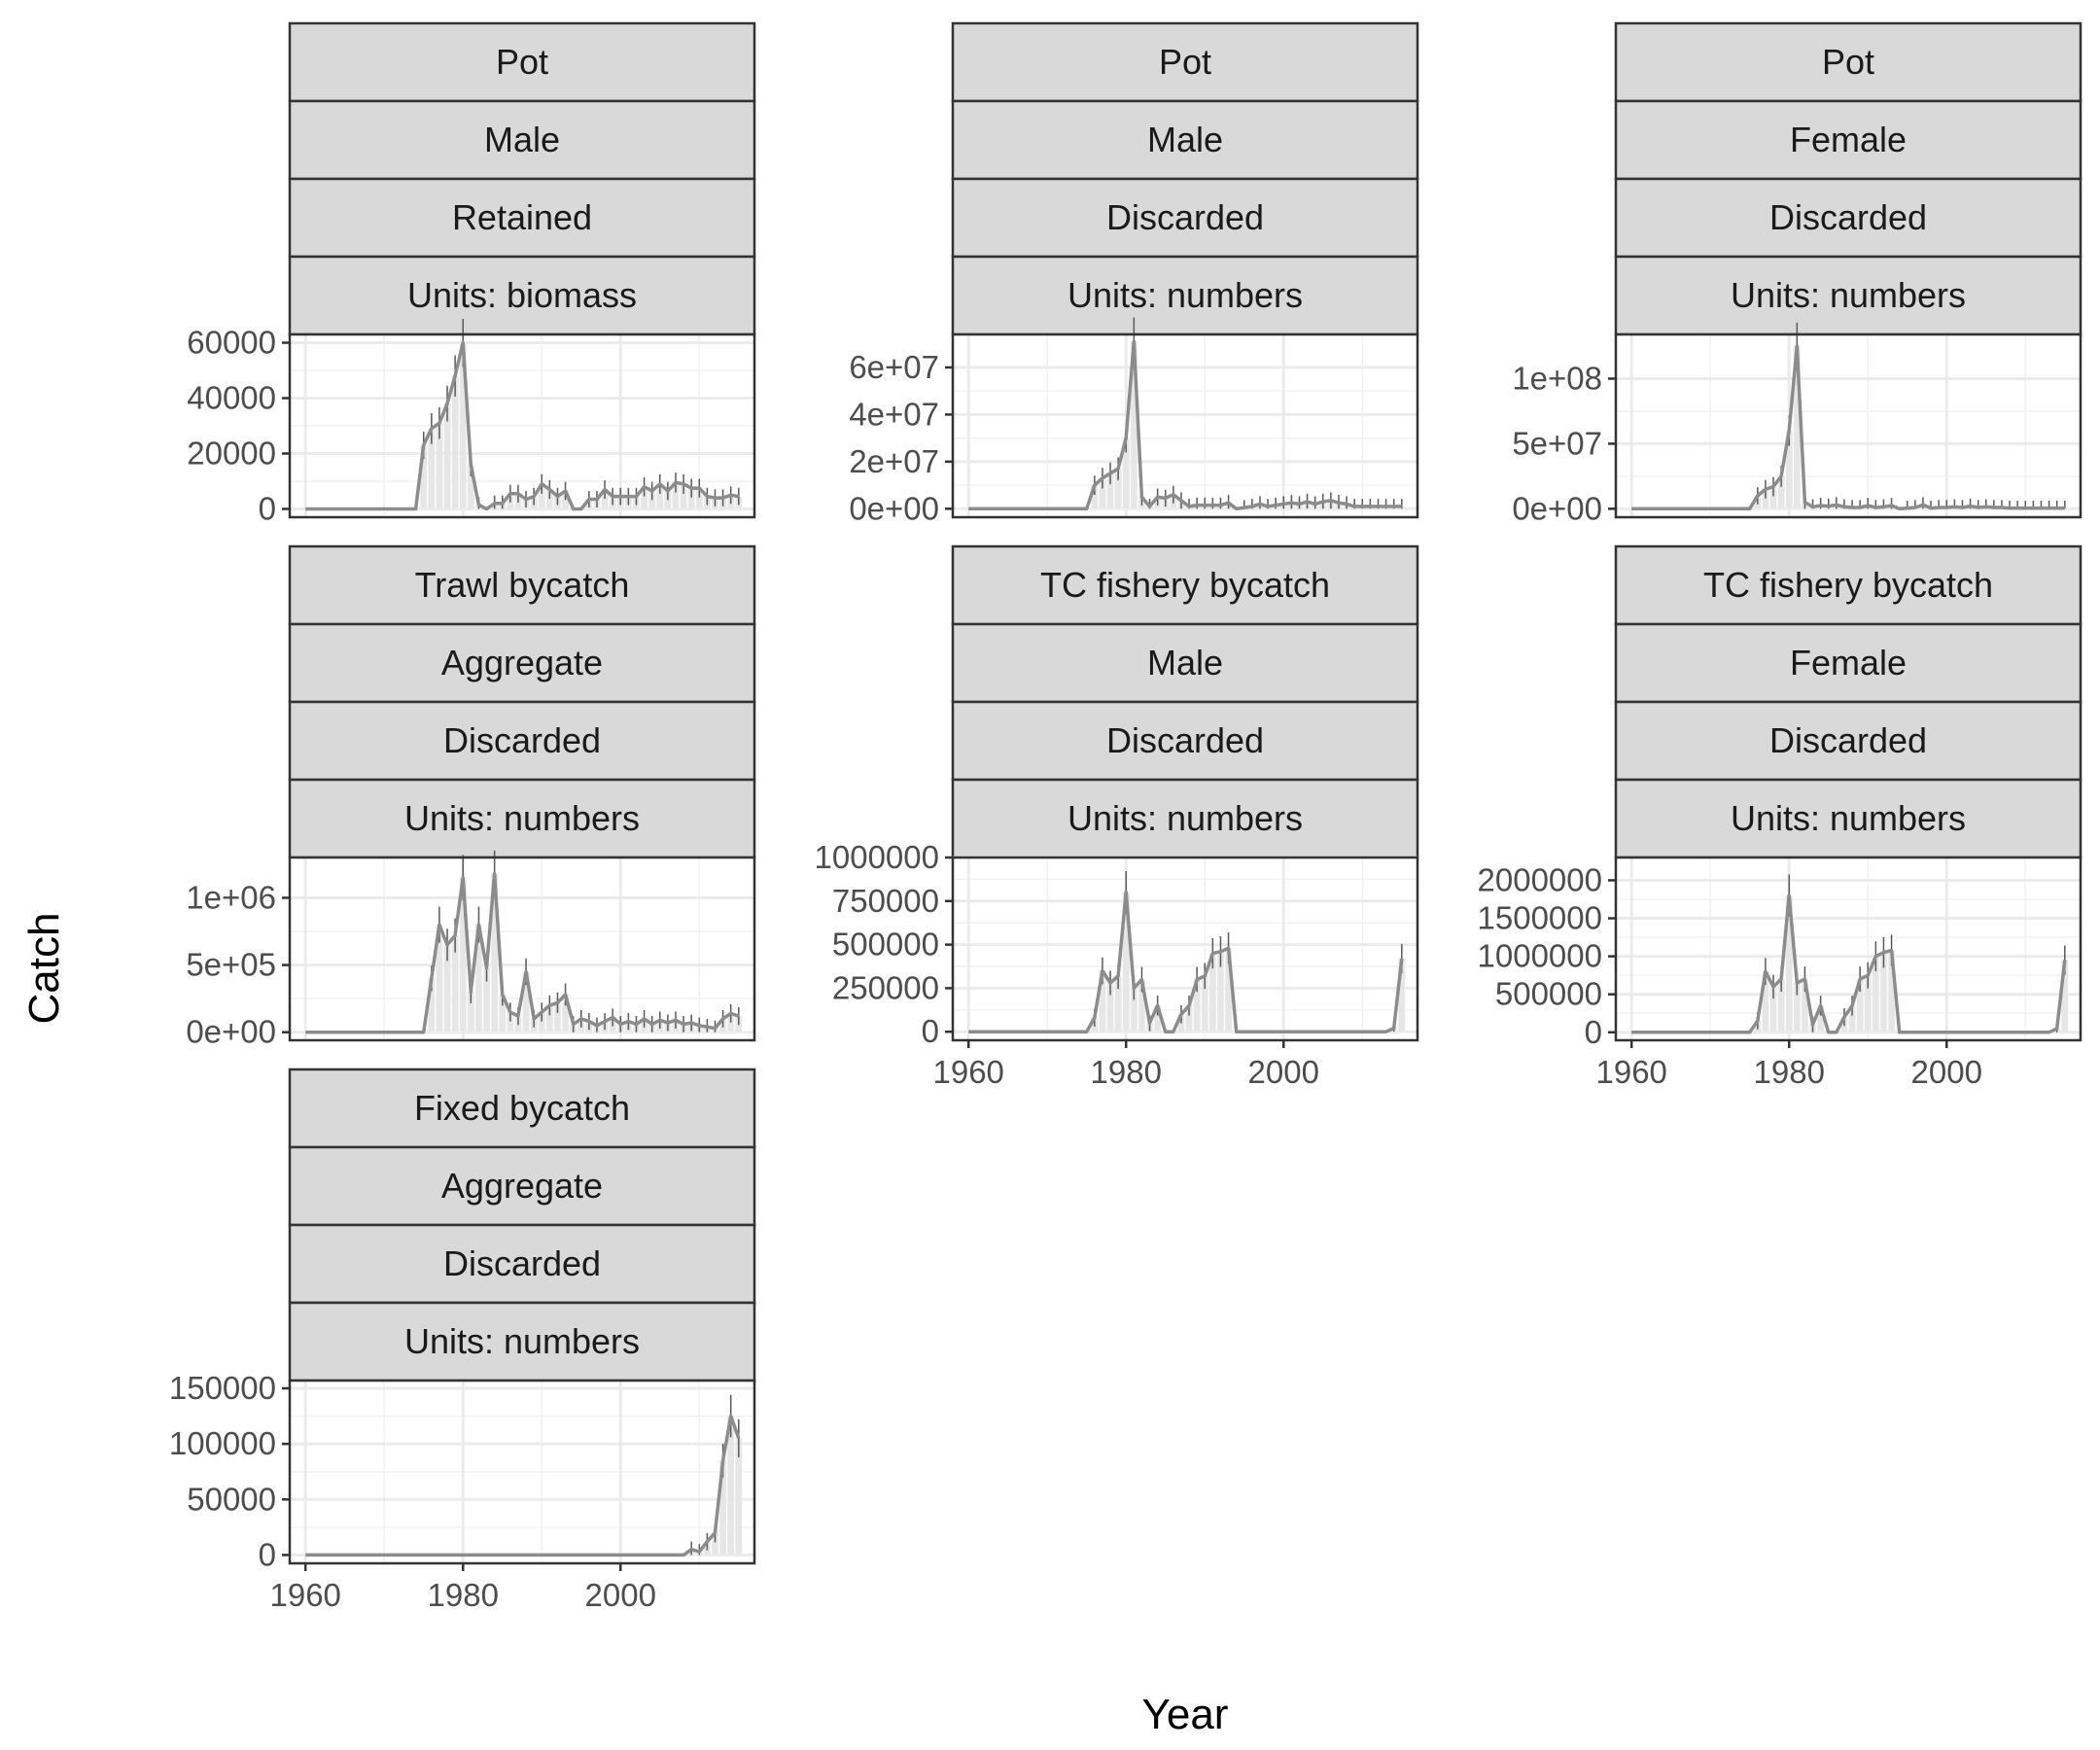 Image resolution: width=2100 pixels, height=1750 pixels. Describe the element at coordinates (231, 1499) in the screenshot. I see `y-tick-label: 50000` at that location.